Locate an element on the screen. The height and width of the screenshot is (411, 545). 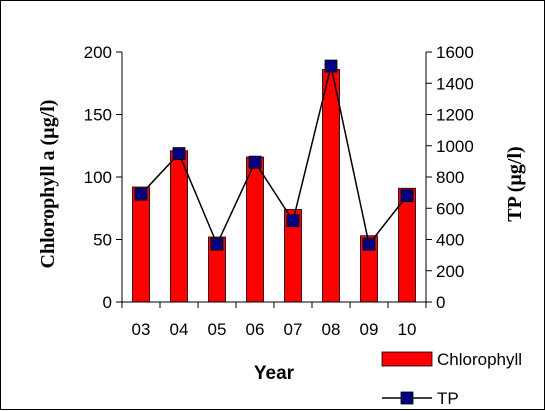
x-tick-label: 03 is located at coordinates (141, 329).